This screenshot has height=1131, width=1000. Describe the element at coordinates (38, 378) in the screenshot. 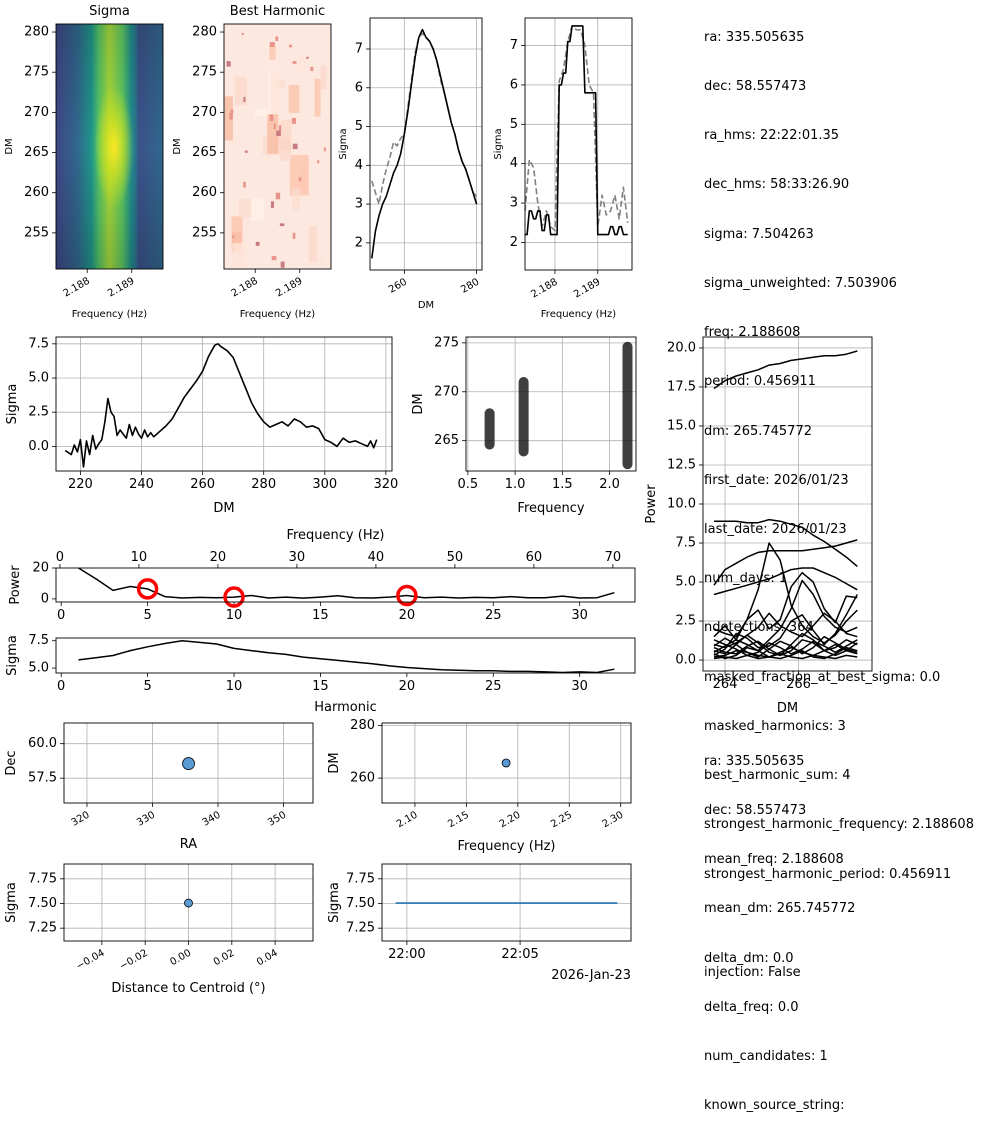

I see `y-tick-label: 5.0` at that location.